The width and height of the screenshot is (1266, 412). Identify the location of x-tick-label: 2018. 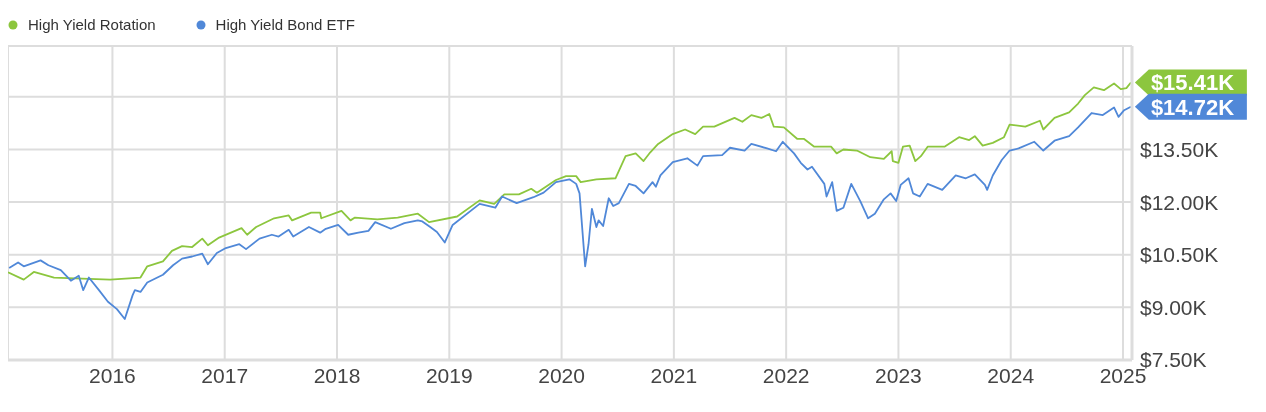
(337, 375).